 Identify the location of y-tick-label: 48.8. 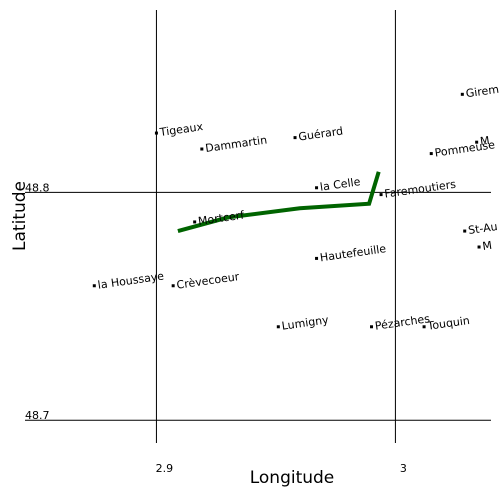
(37, 187).